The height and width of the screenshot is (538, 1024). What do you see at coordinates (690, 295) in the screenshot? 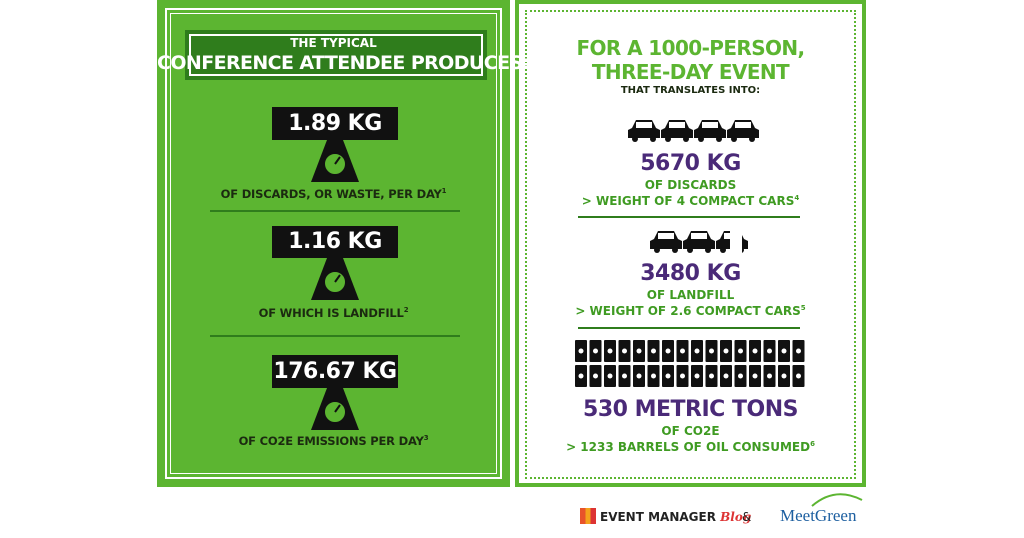
I see `right-line1: OF LANDFILL` at bounding box center [690, 295].